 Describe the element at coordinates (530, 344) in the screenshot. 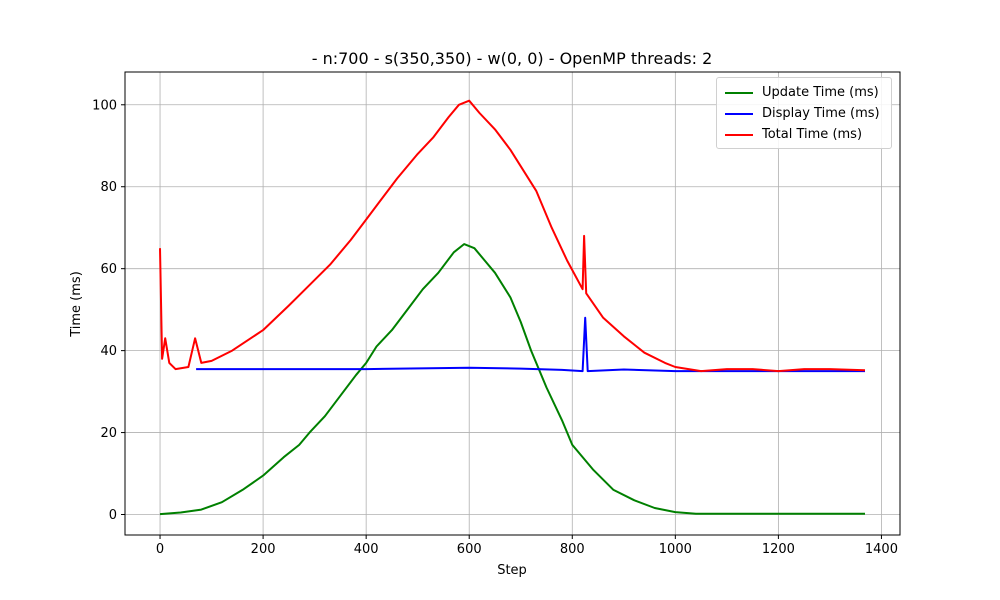

I see `display-time-line` at that location.